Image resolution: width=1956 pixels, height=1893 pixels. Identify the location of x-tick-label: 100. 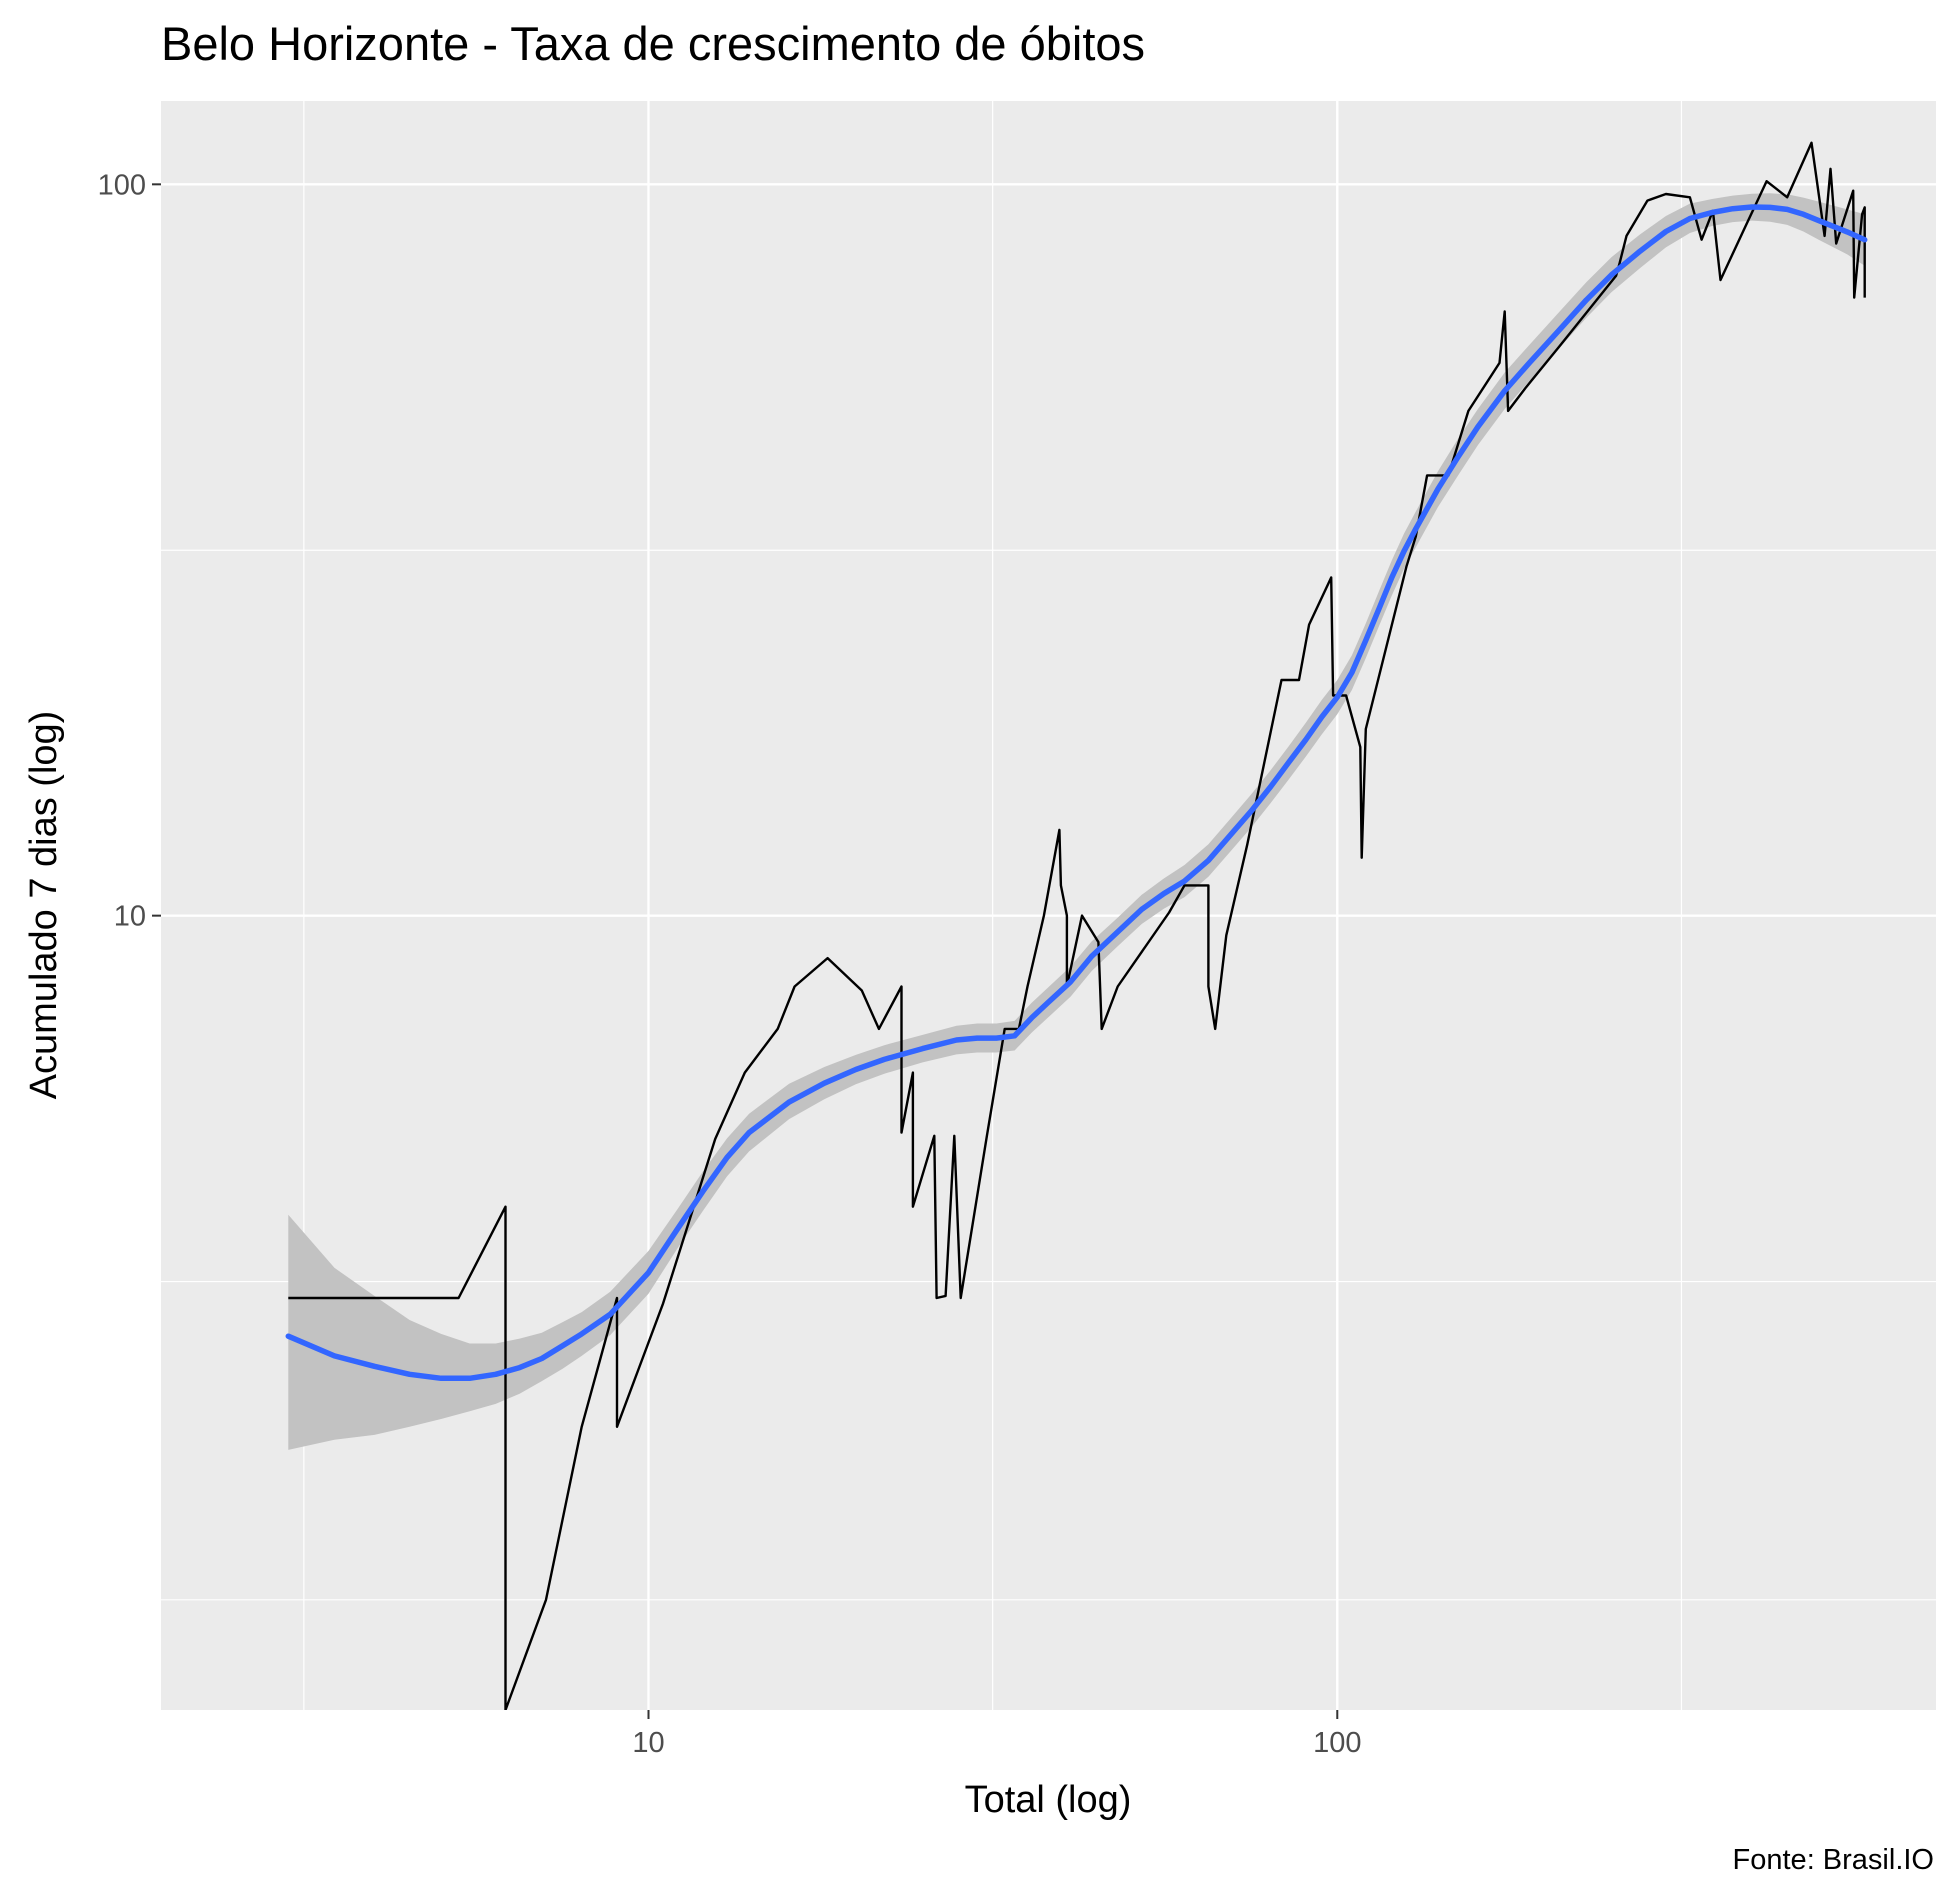
(1337, 1743).